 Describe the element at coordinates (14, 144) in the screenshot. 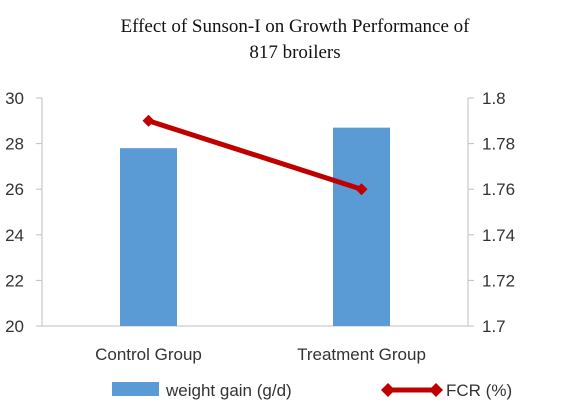

I see `left-tick-label: 28` at that location.